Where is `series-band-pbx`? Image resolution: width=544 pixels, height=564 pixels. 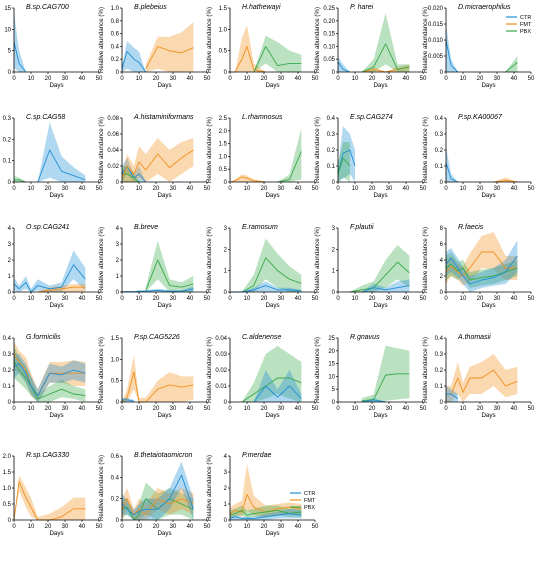
series-band-pbx is located at coordinates (344, 162).